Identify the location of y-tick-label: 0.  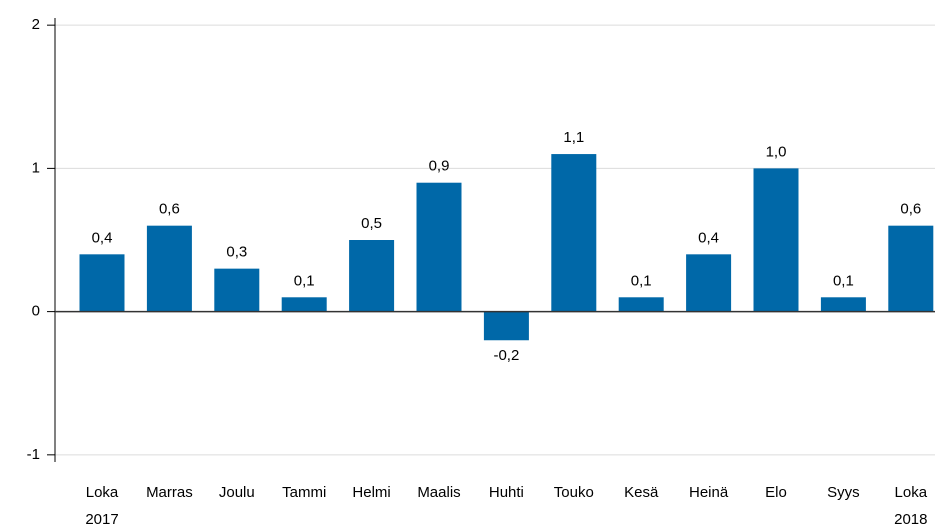
(36, 311).